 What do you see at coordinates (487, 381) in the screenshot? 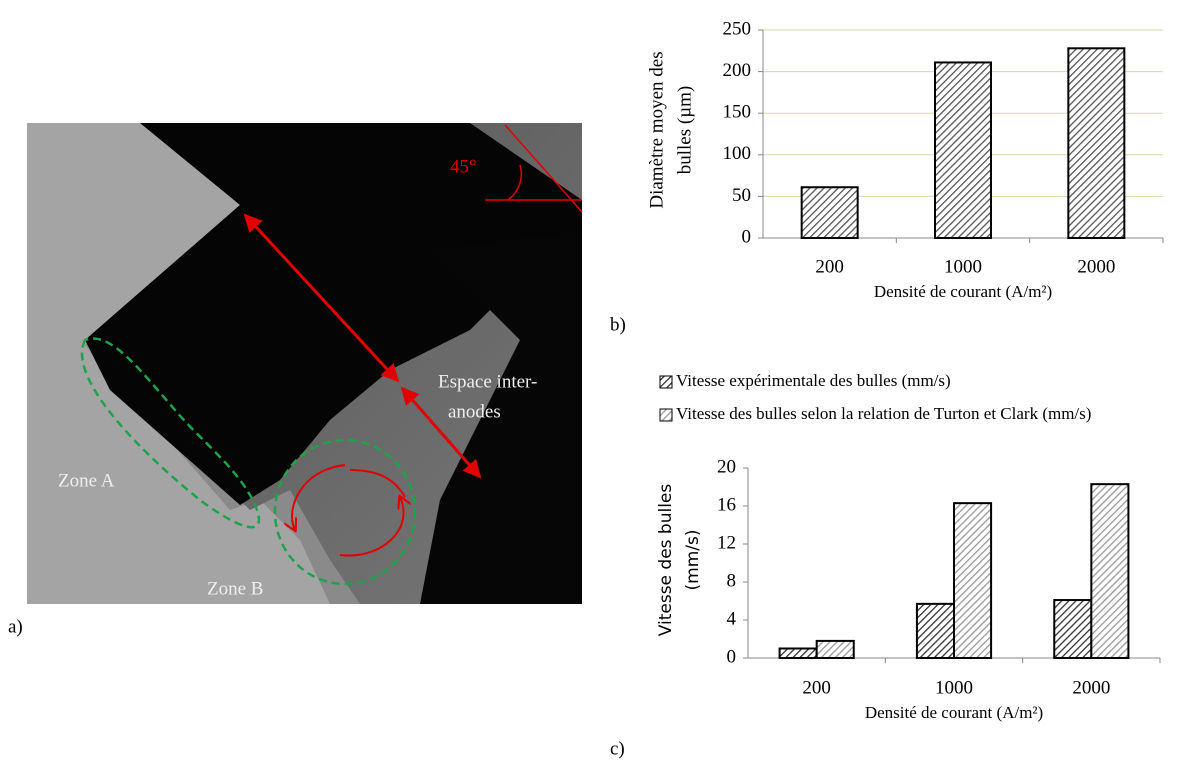
I see `gap-label: Espace inter-` at bounding box center [487, 381].